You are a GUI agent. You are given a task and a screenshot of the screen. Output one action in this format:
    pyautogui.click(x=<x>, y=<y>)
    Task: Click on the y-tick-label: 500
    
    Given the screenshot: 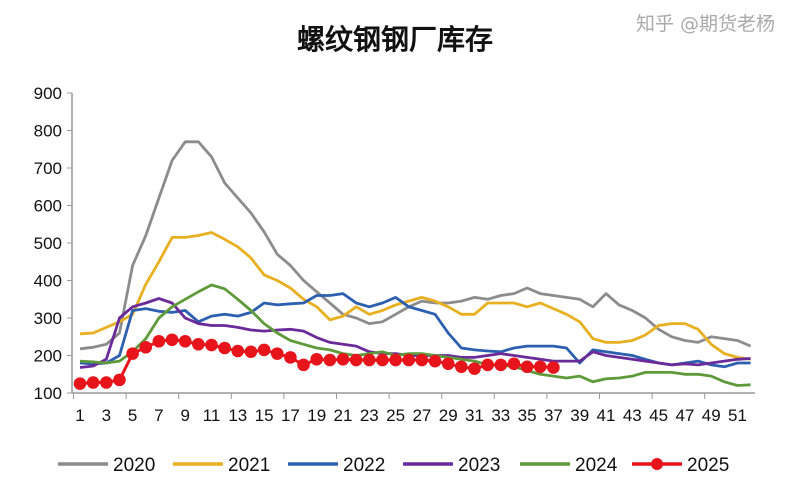 What is the action you would take?
    pyautogui.click(x=48, y=243)
    